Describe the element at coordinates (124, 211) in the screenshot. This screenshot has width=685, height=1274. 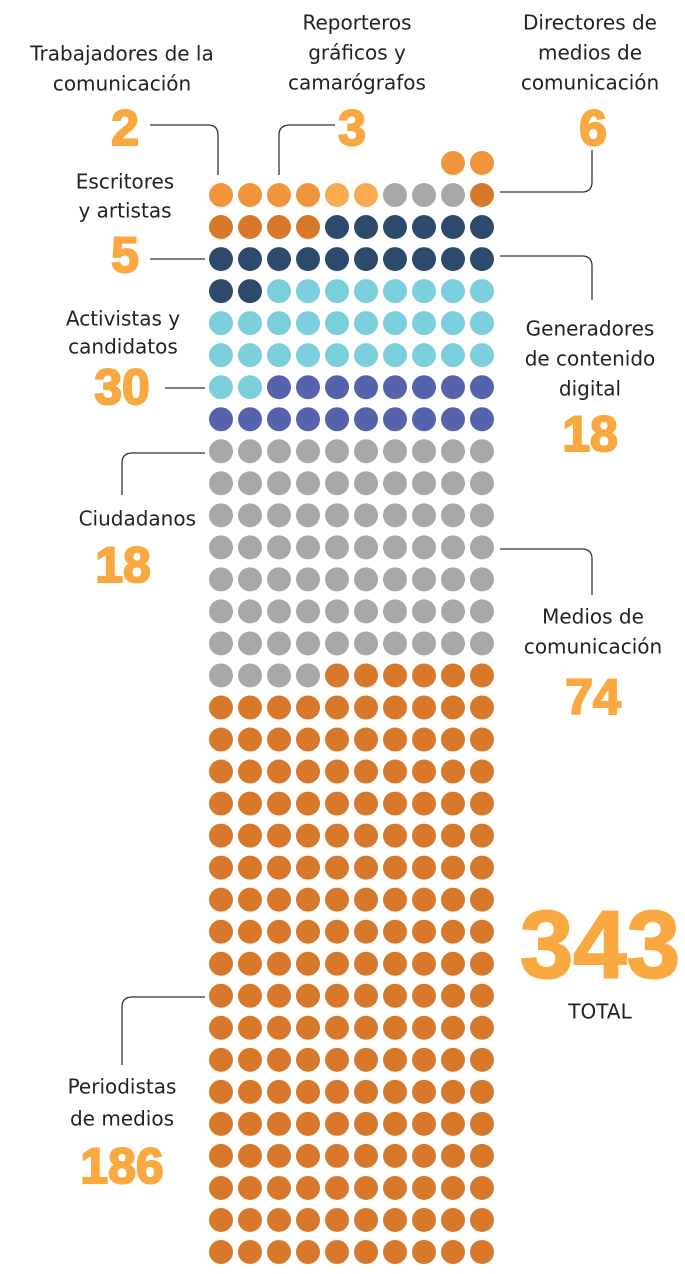
I see `category-label: y artistas` at that location.